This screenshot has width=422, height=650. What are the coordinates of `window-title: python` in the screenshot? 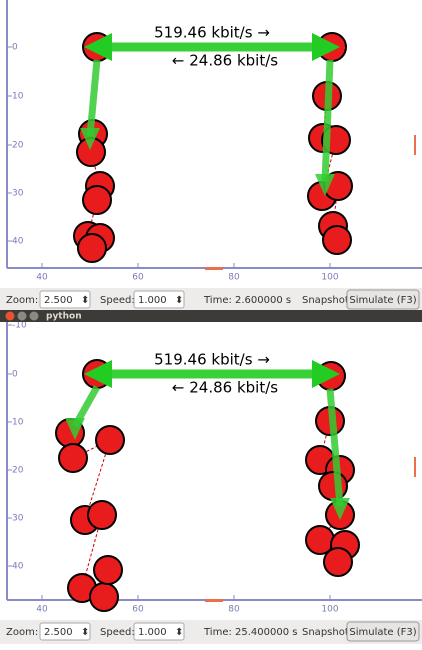 It's located at (64, 317).